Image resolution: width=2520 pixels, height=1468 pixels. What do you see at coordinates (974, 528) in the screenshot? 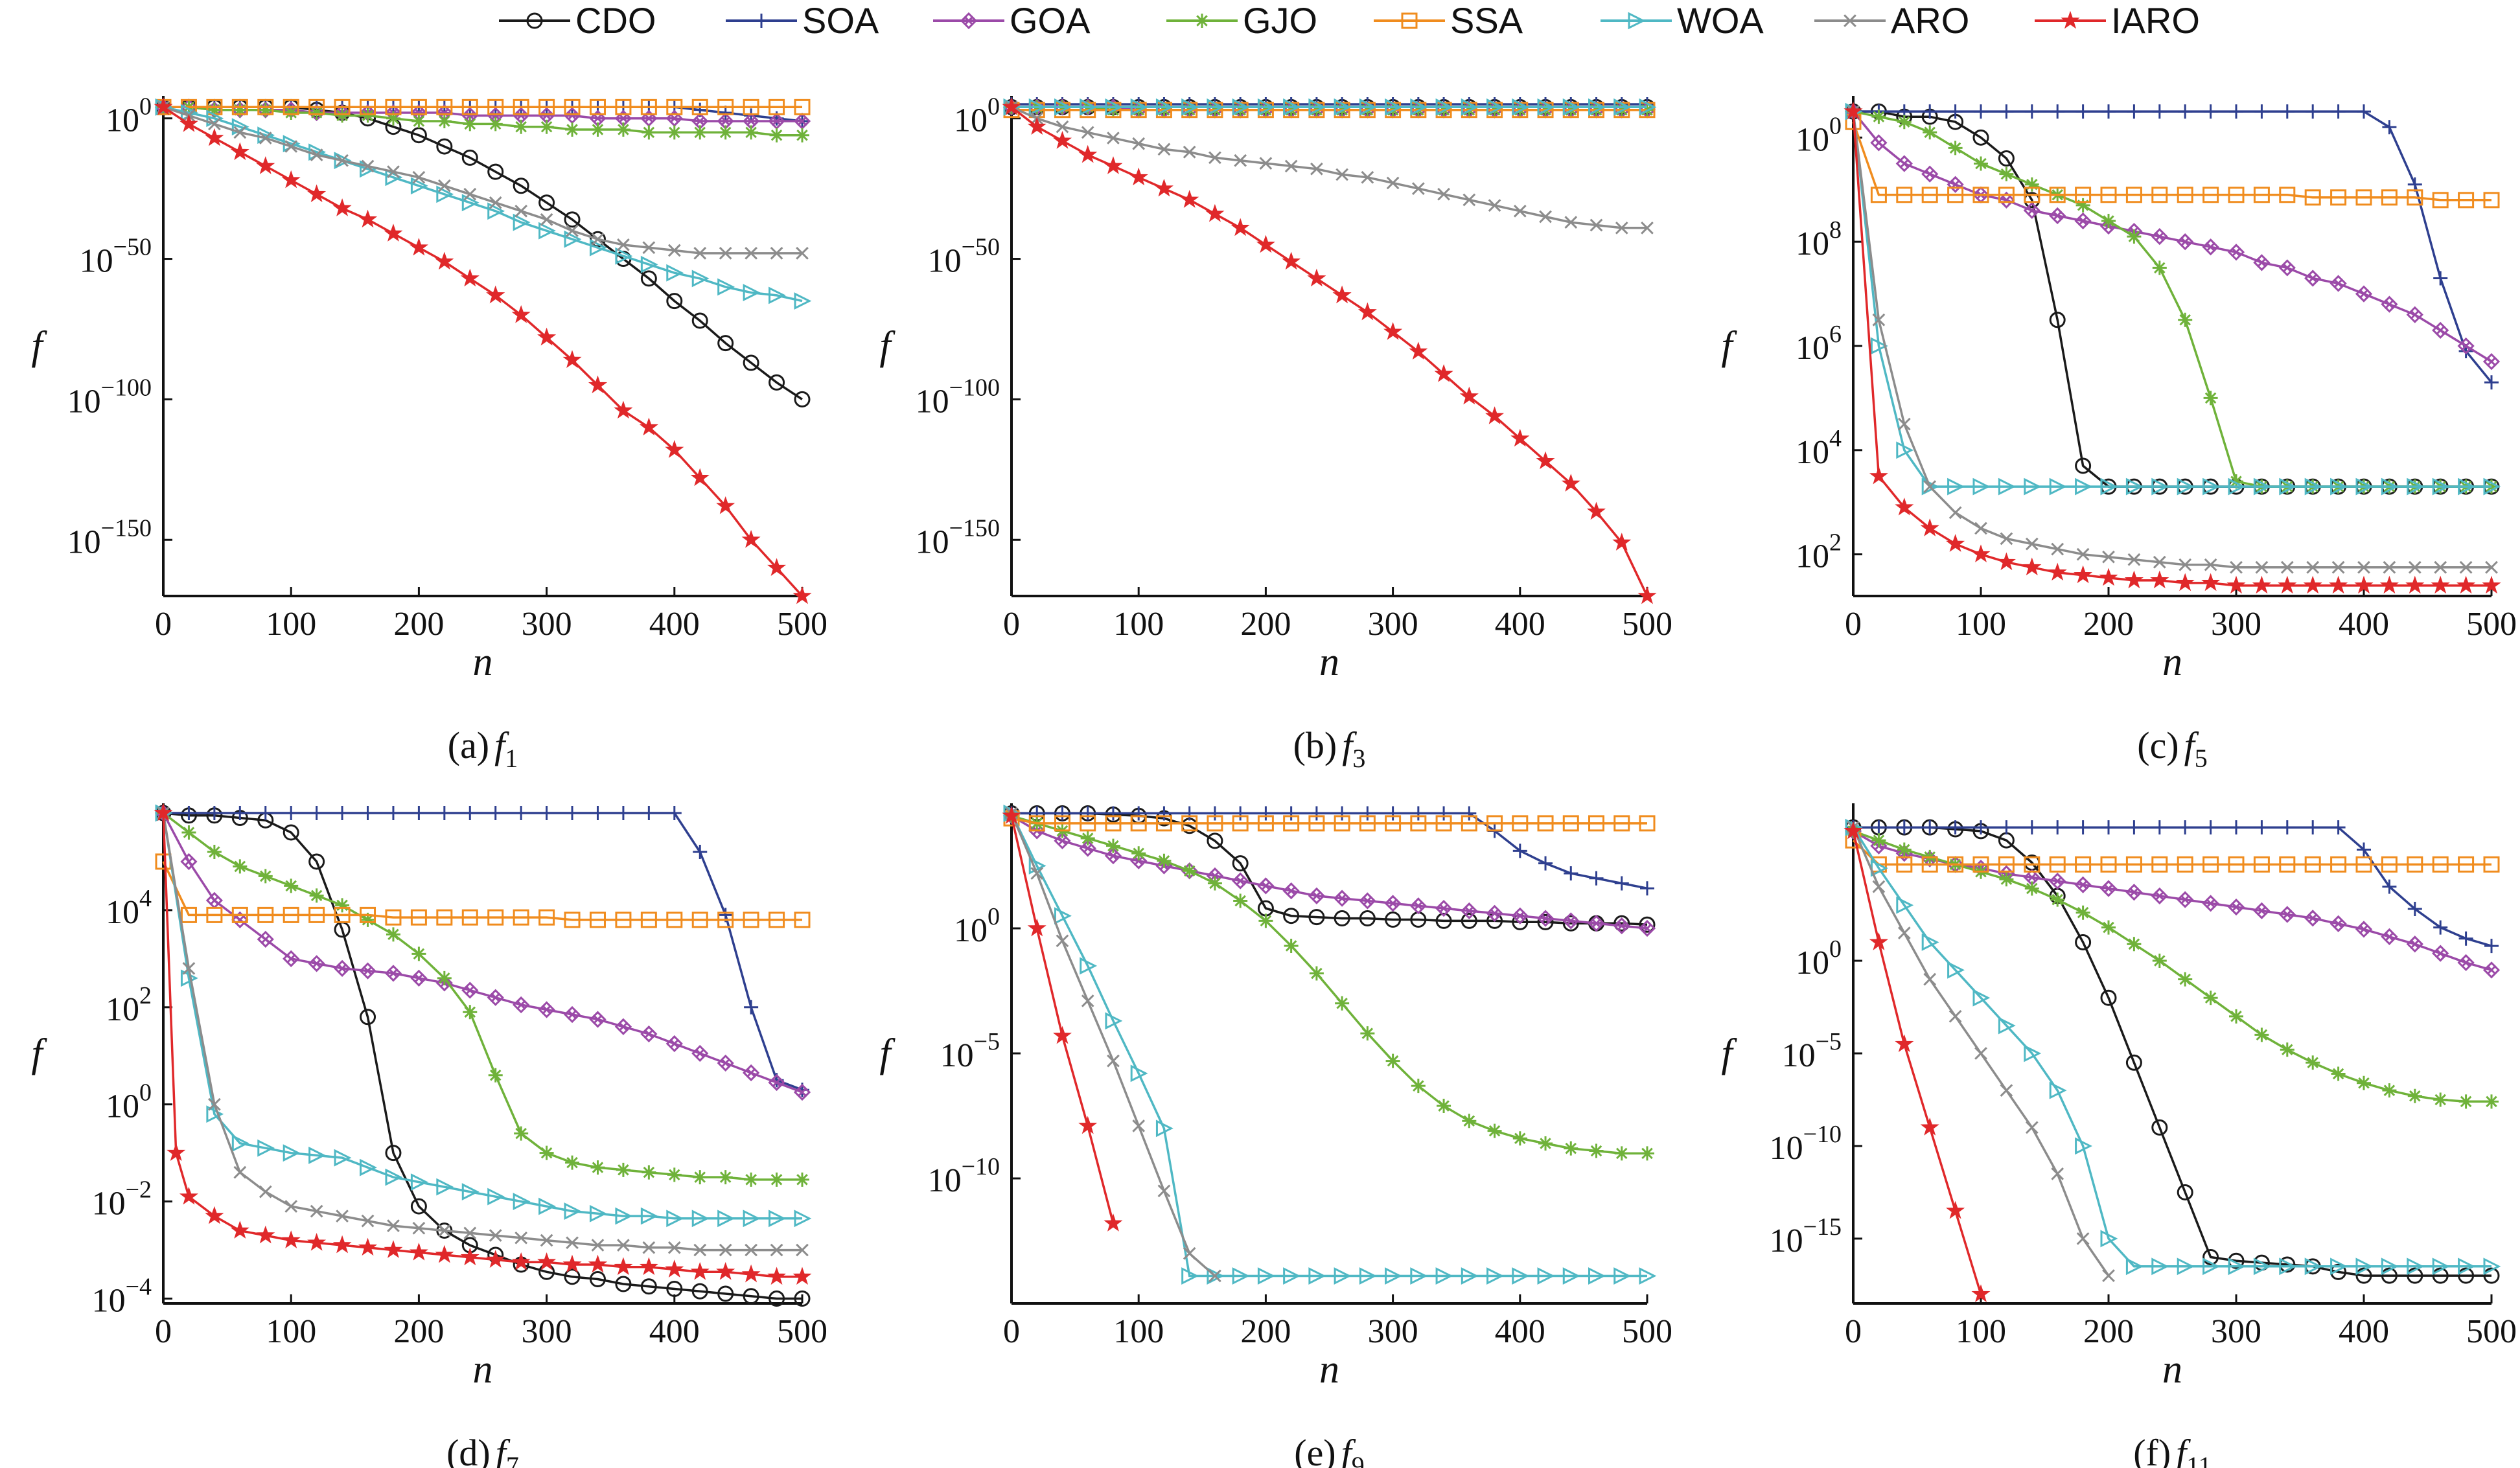
I see `y-tick-exponent: −150` at bounding box center [974, 528].